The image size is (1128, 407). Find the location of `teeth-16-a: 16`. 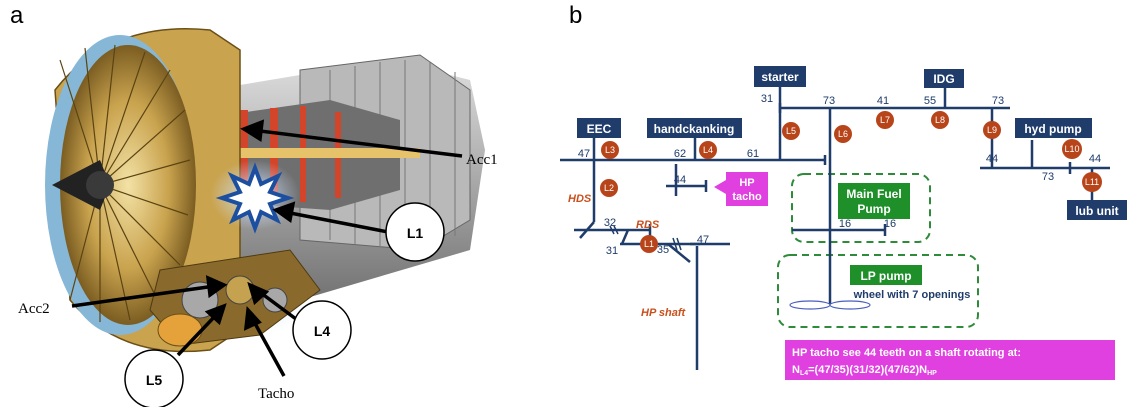

teeth-16-a: 16 is located at coordinates (845, 224).